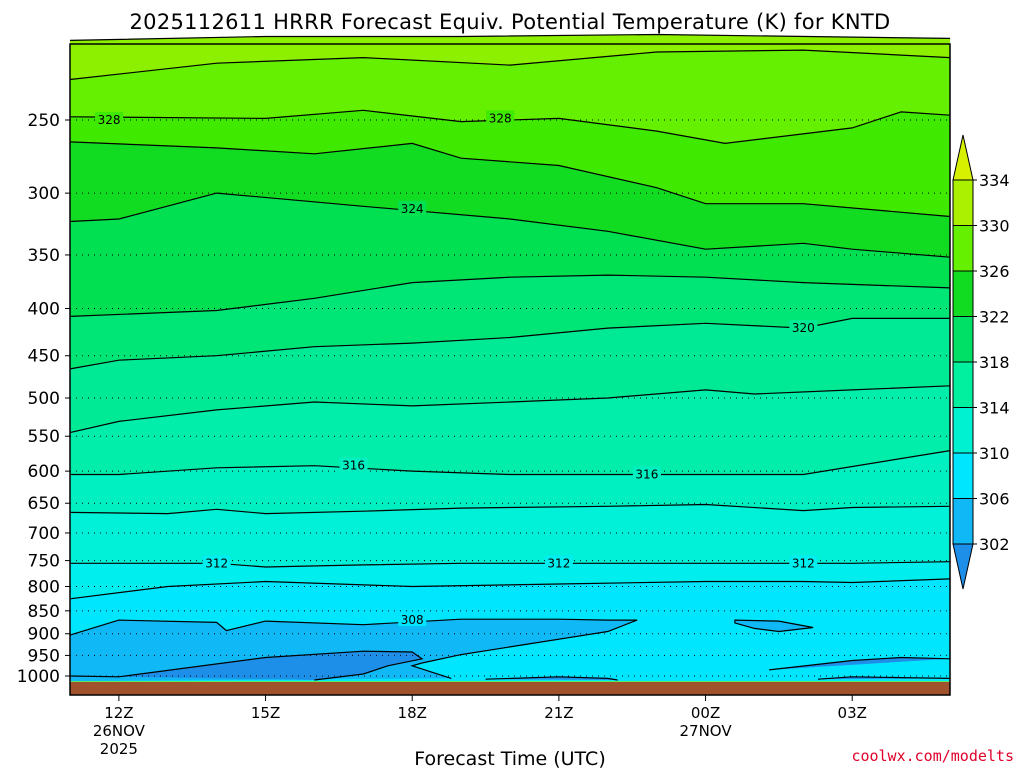  What do you see at coordinates (44, 612) in the screenshot?
I see `y-tick-label-850: 850` at bounding box center [44, 612].